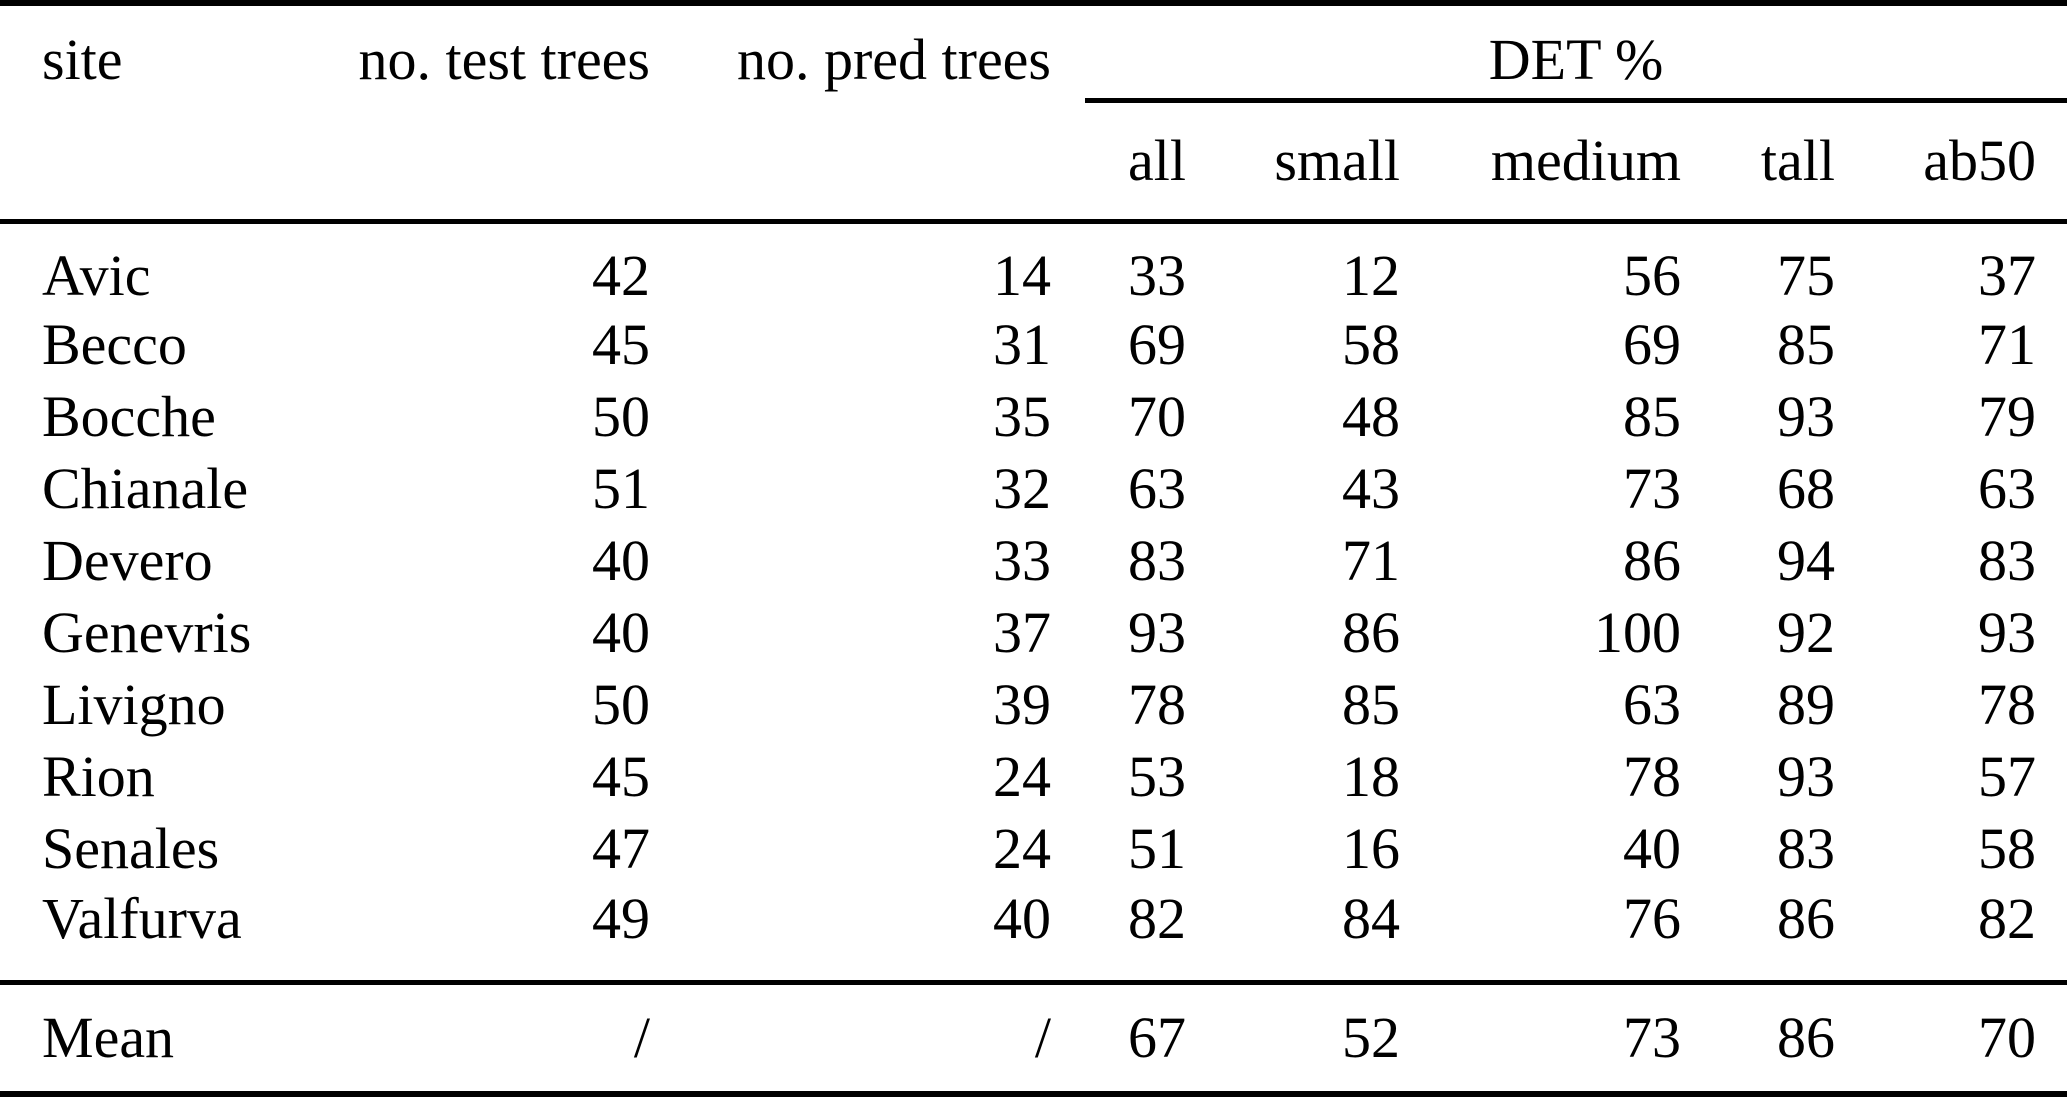 Image resolution: width=2067 pixels, height=1119 pixels. Describe the element at coordinates (165, 112) in the screenshot. I see `col-header-site: site` at that location.